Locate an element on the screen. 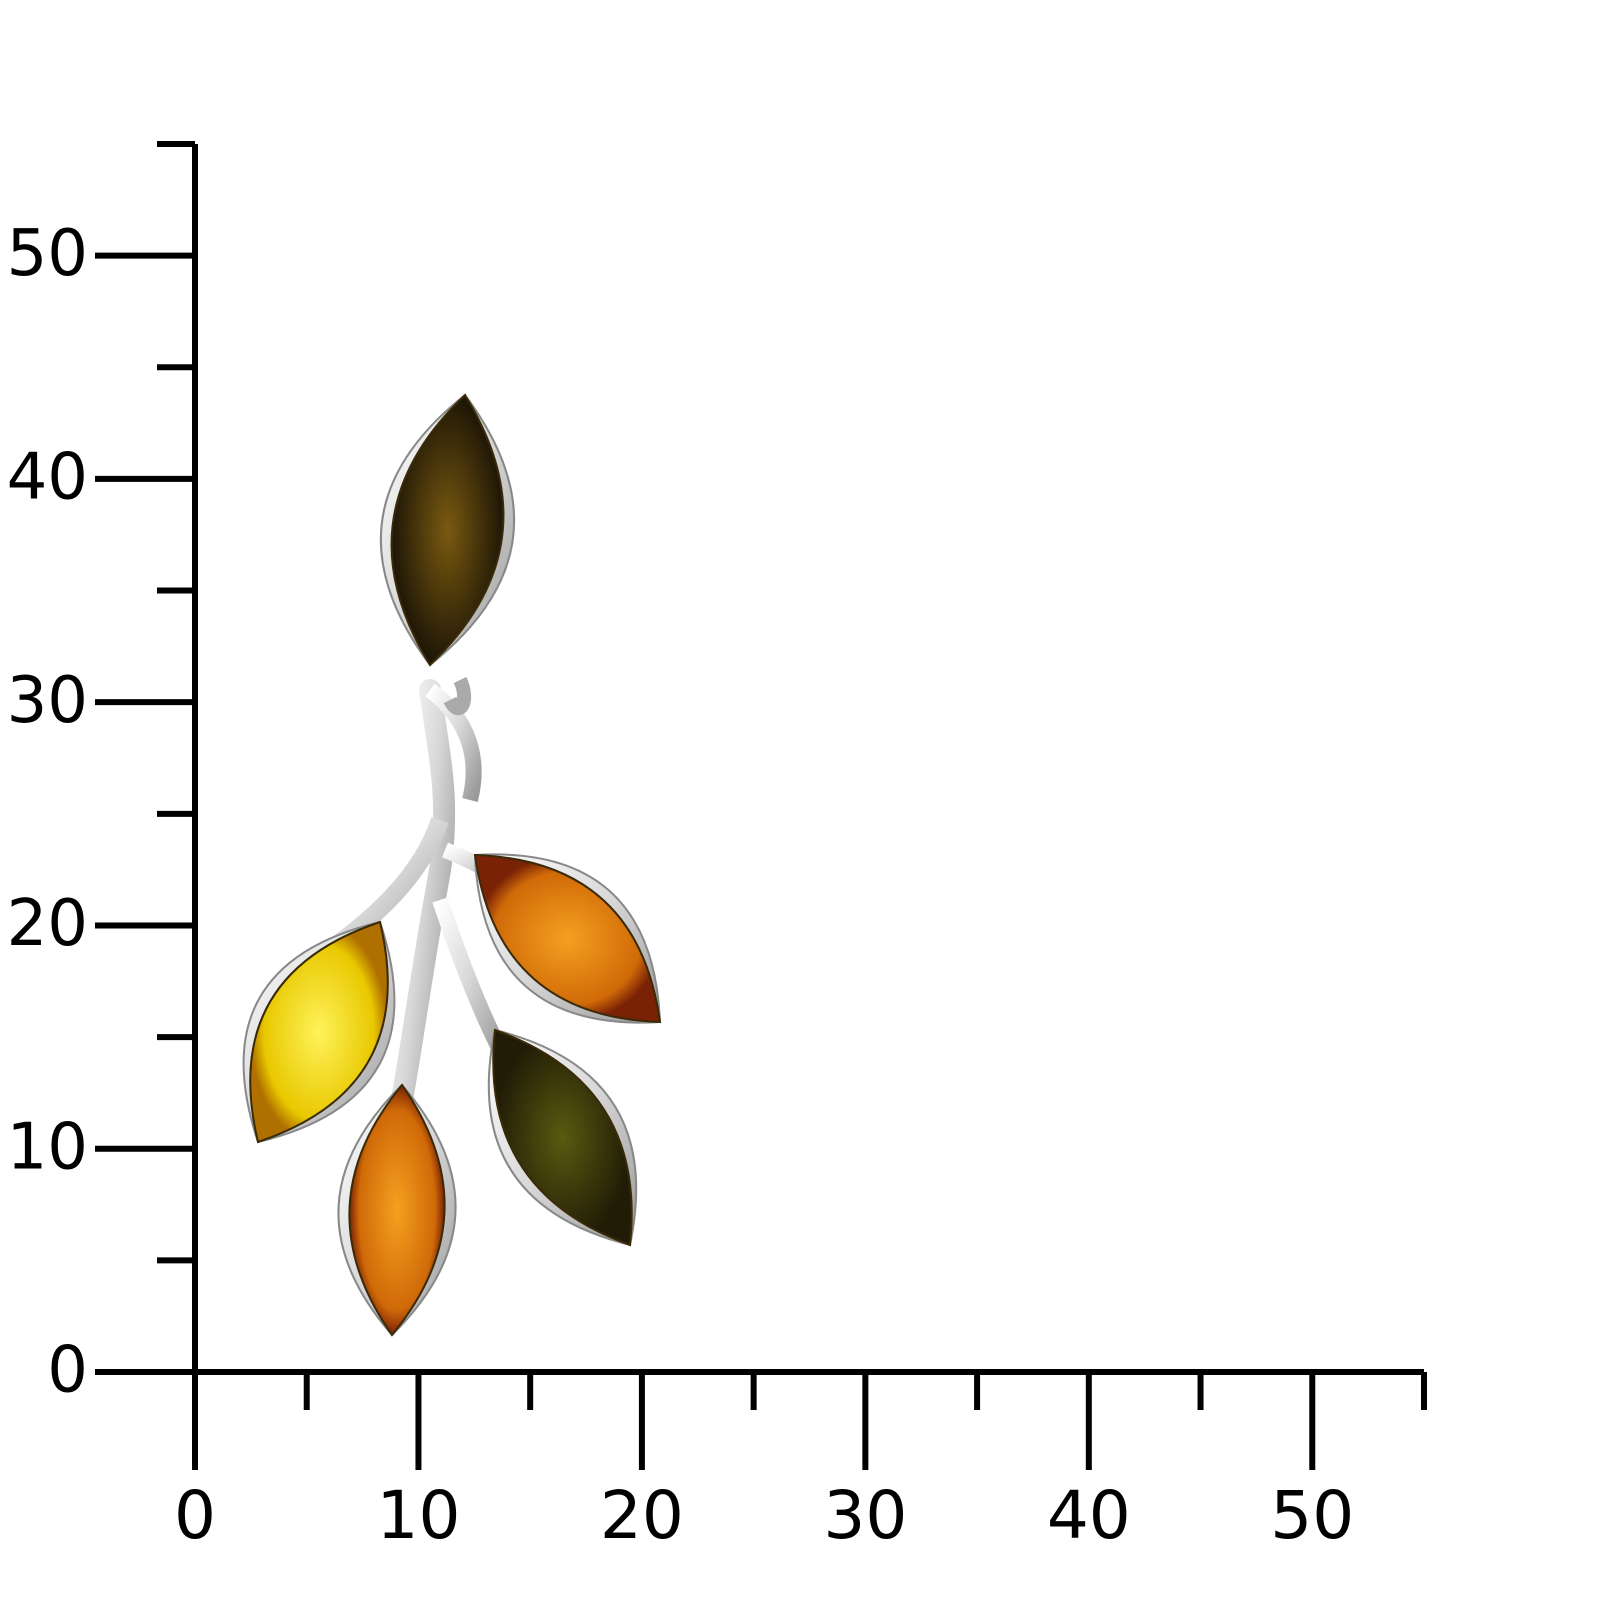 The height and width of the screenshot is (1600, 1600). y-tick-label: 50 is located at coordinates (47, 254).